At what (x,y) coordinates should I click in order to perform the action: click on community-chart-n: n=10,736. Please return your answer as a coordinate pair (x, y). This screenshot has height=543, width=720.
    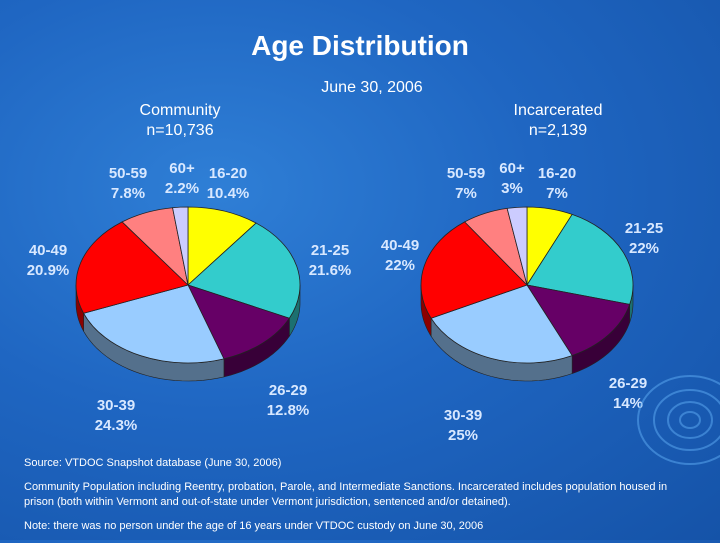
    Looking at the image, I should click on (180, 130).